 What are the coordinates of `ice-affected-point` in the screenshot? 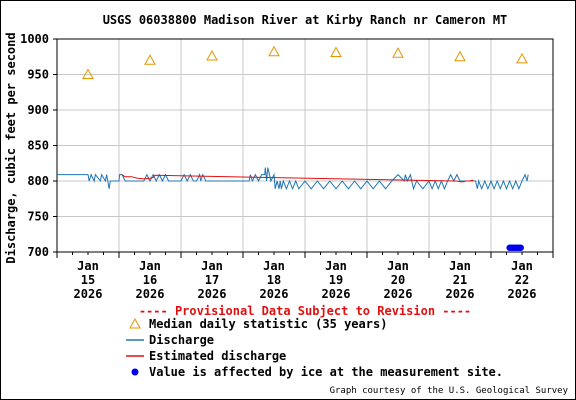 It's located at (520, 247).